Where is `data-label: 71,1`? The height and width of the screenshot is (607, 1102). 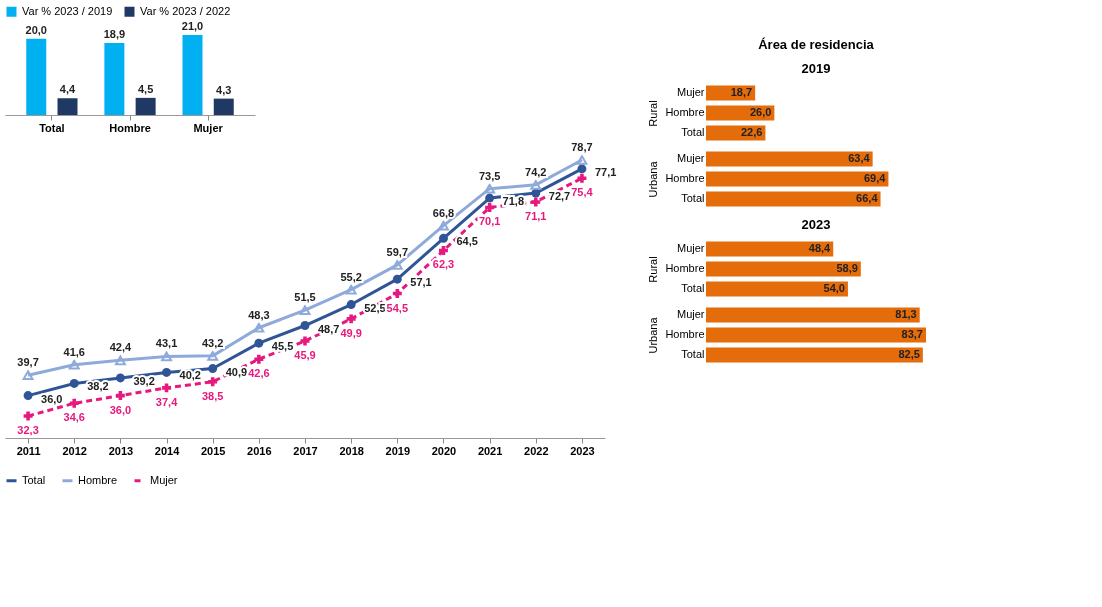 data-label: 71,1 is located at coordinates (536, 215).